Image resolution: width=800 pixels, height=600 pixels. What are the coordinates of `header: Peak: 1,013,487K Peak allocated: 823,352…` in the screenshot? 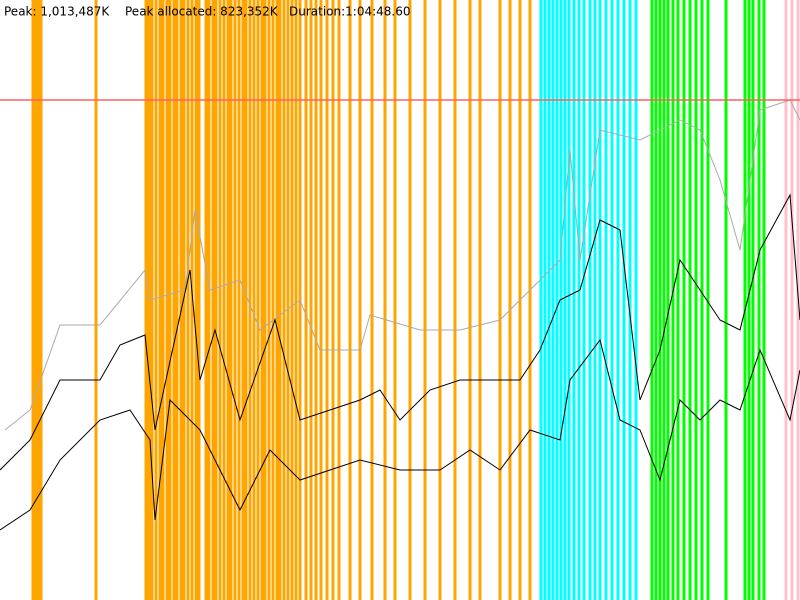 It's located at (207, 12).